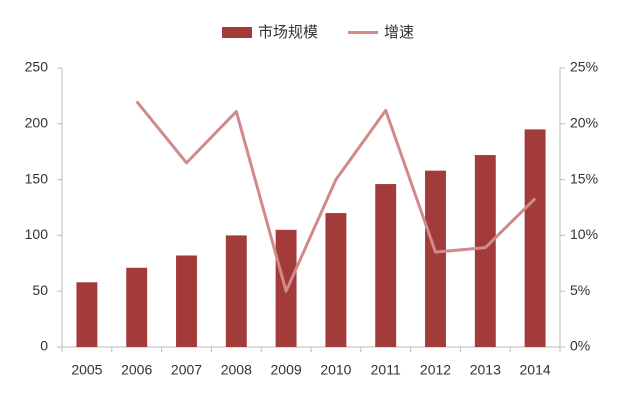 This screenshot has width=627, height=400. Describe the element at coordinates (584, 67) in the screenshot. I see `y2-tick-label: 25%` at that location.